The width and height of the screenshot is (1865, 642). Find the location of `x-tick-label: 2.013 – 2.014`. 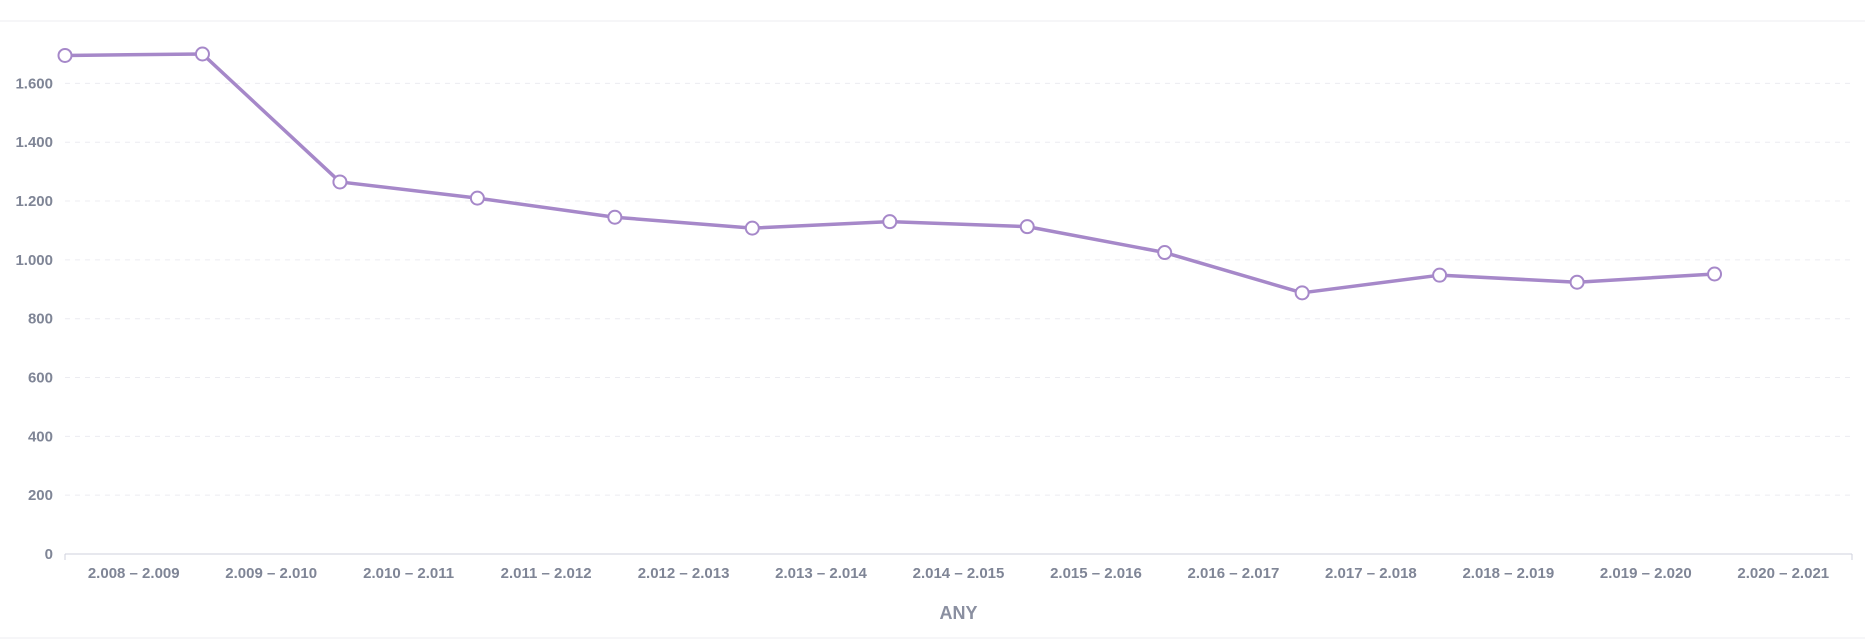

x-tick-label: 2.013 – 2.014 is located at coordinates (821, 573).